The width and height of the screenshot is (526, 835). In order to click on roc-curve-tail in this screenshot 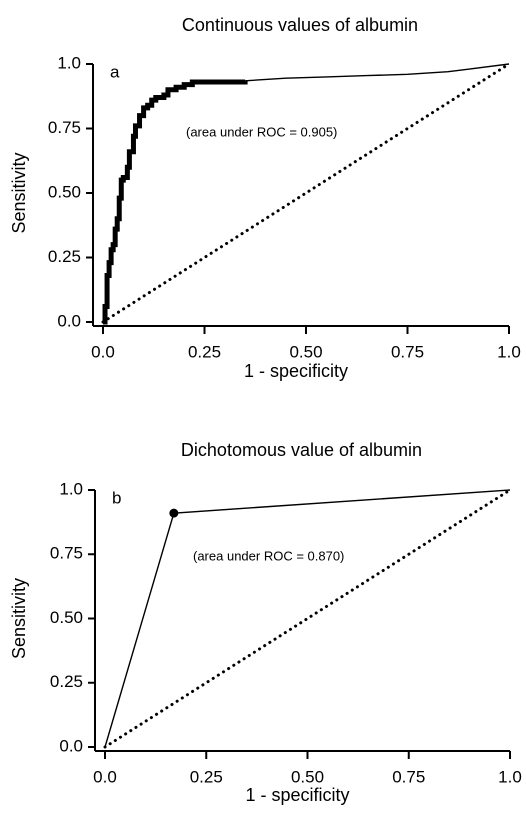, I will do `click(377, 72)`.